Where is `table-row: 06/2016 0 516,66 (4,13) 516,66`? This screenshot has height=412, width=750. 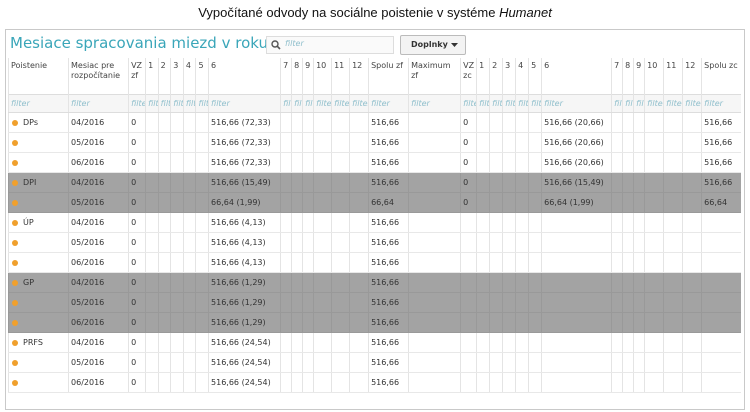
table-row: 06/2016 0 516,66 (4,13) 516,66 is located at coordinates (374, 262).